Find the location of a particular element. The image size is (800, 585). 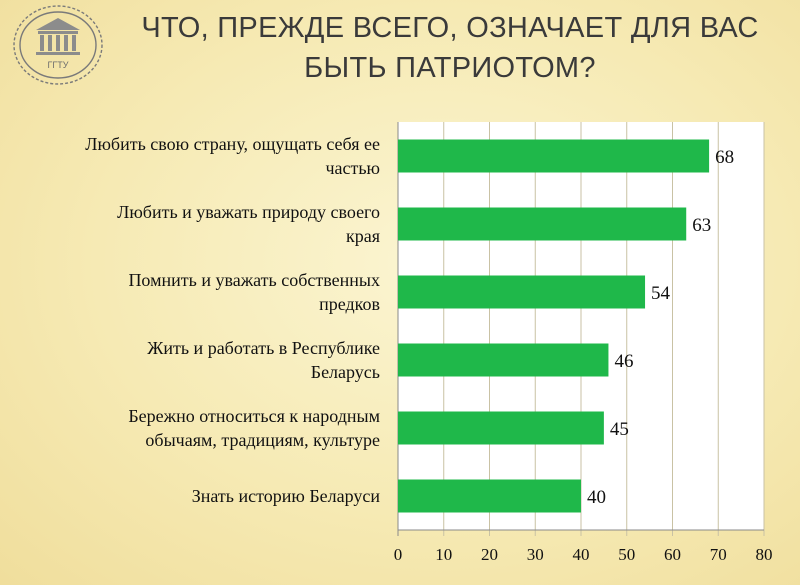

category-label: Беларусь is located at coordinates (345, 372).